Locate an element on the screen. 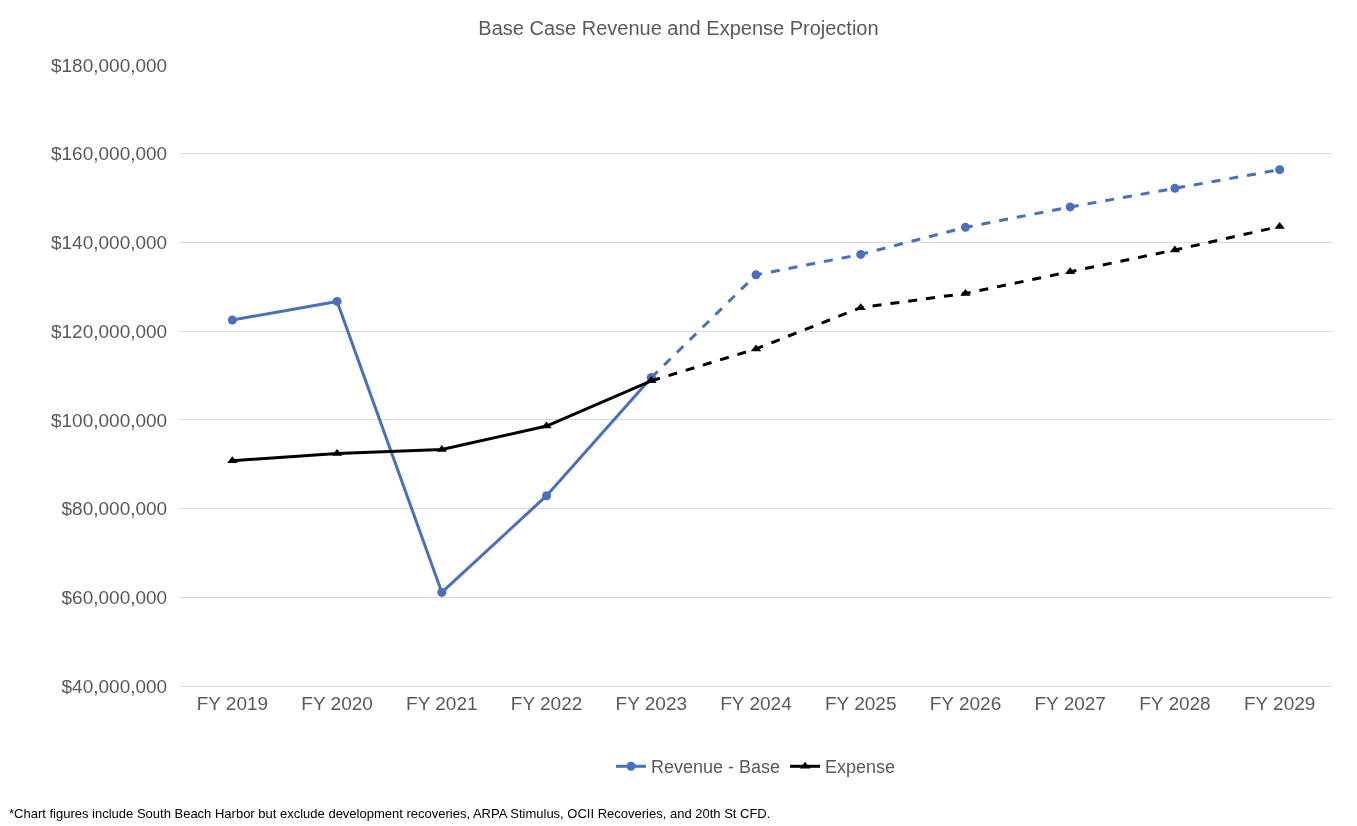 This screenshot has width=1357, height=826. y-tick-label: $100,000,000 is located at coordinates (109, 420).